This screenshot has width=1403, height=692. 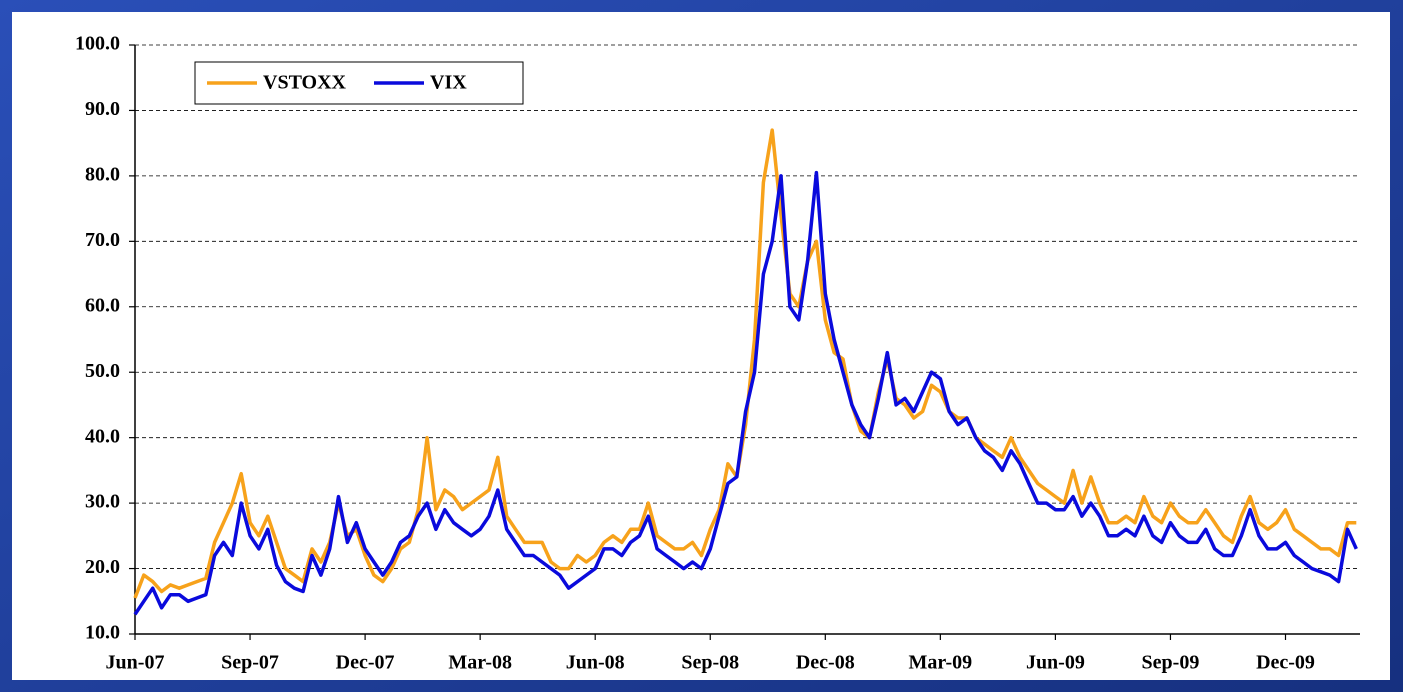 I want to click on legend-label: VSTOXX, so click(x=305, y=83).